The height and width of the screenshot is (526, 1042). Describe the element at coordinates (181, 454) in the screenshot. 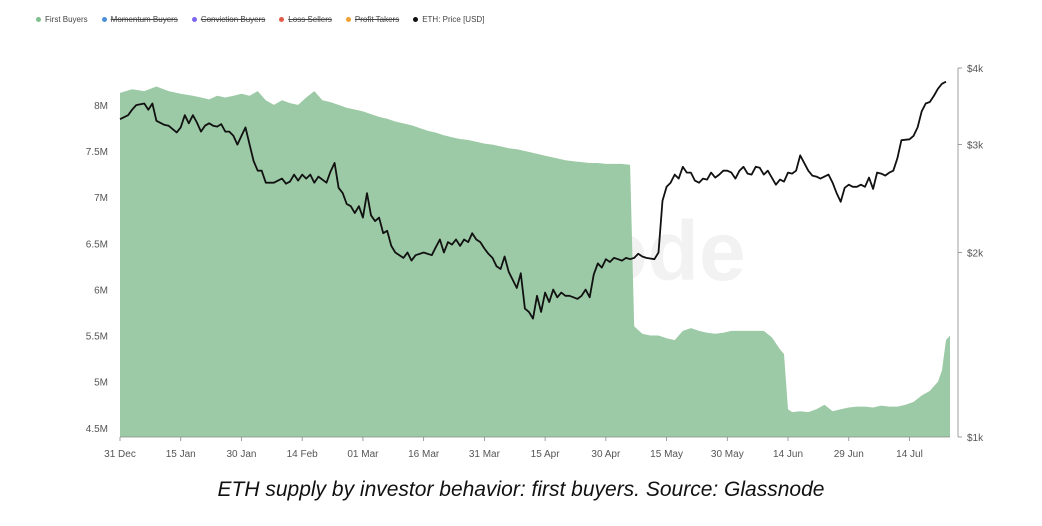

I see `x-tick-label: 15 Jan` at that location.